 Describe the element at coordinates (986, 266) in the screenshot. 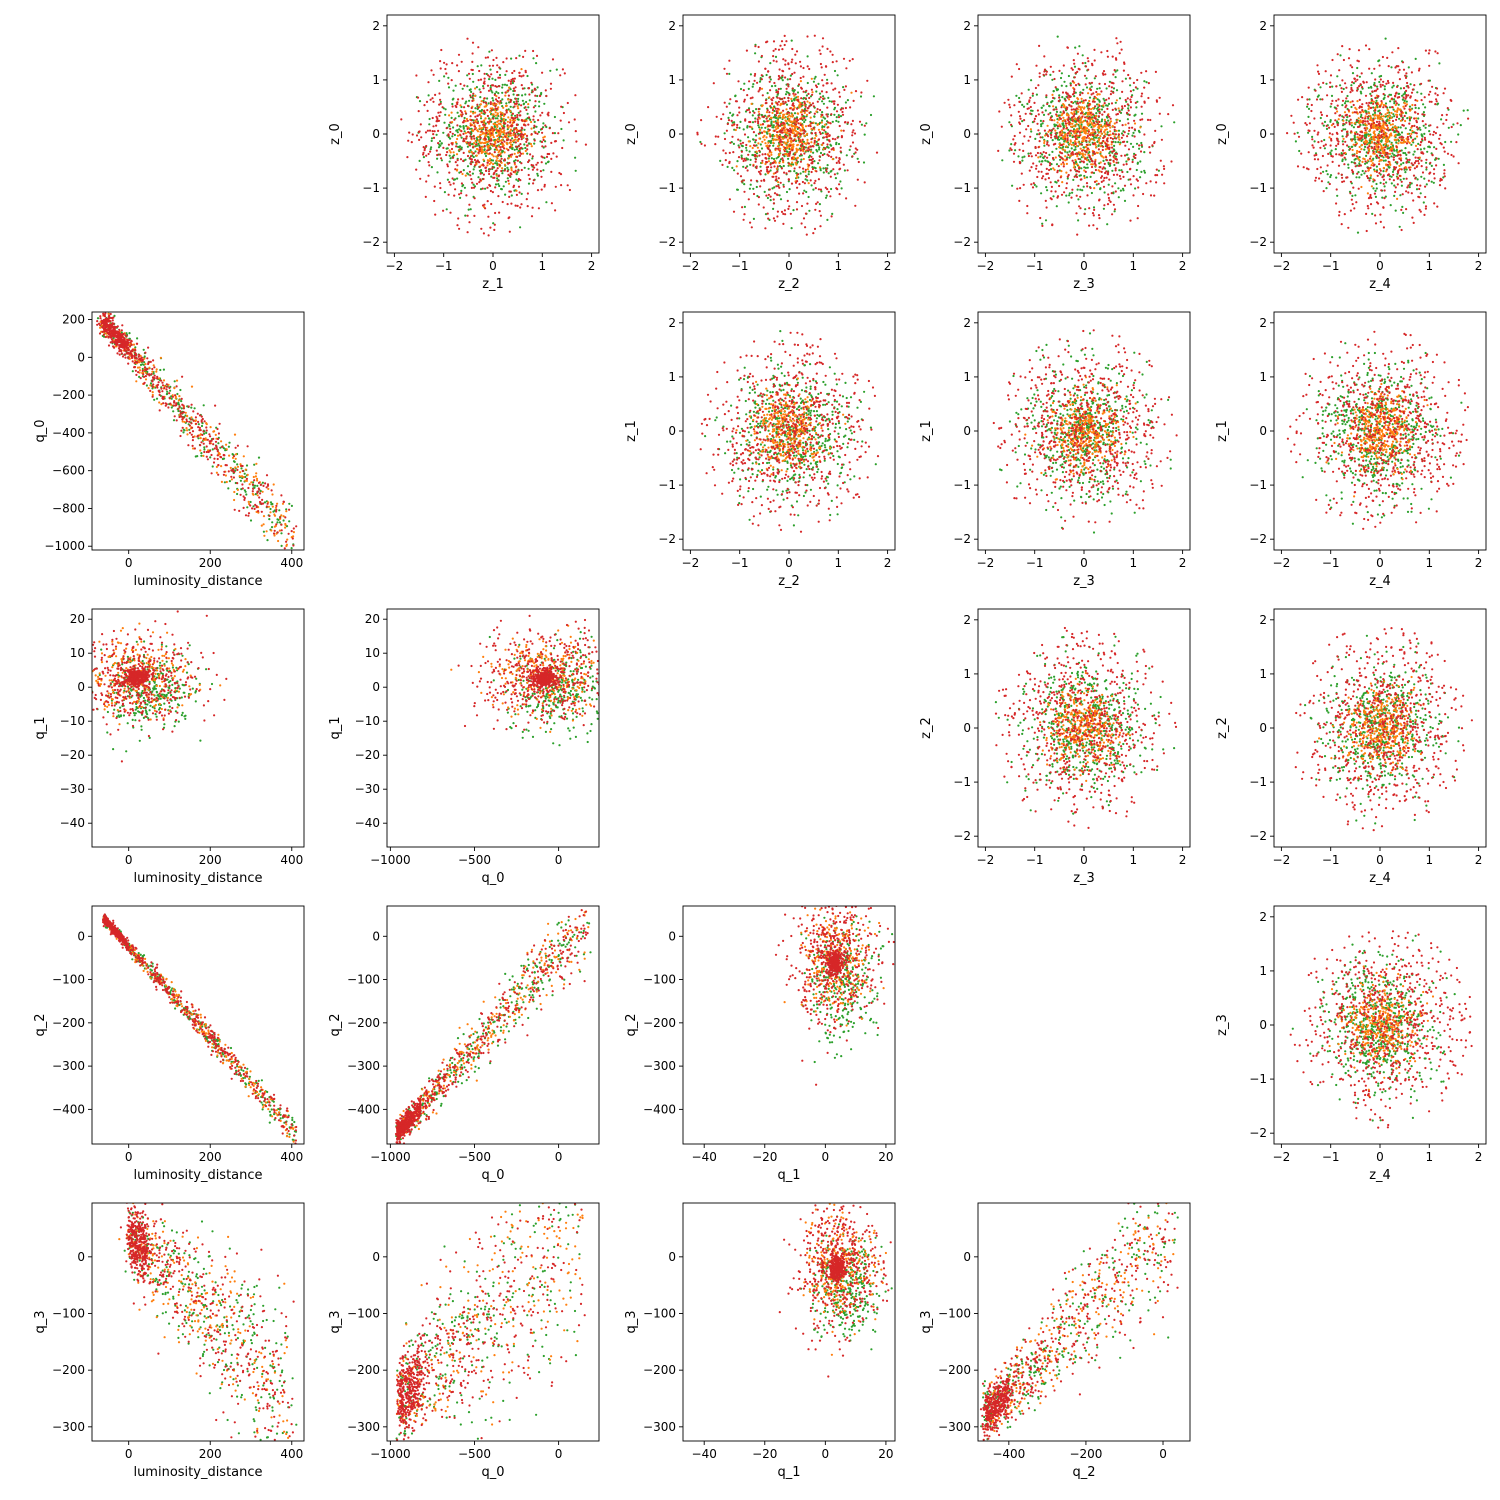

I see `x-tick-label: −2` at that location.